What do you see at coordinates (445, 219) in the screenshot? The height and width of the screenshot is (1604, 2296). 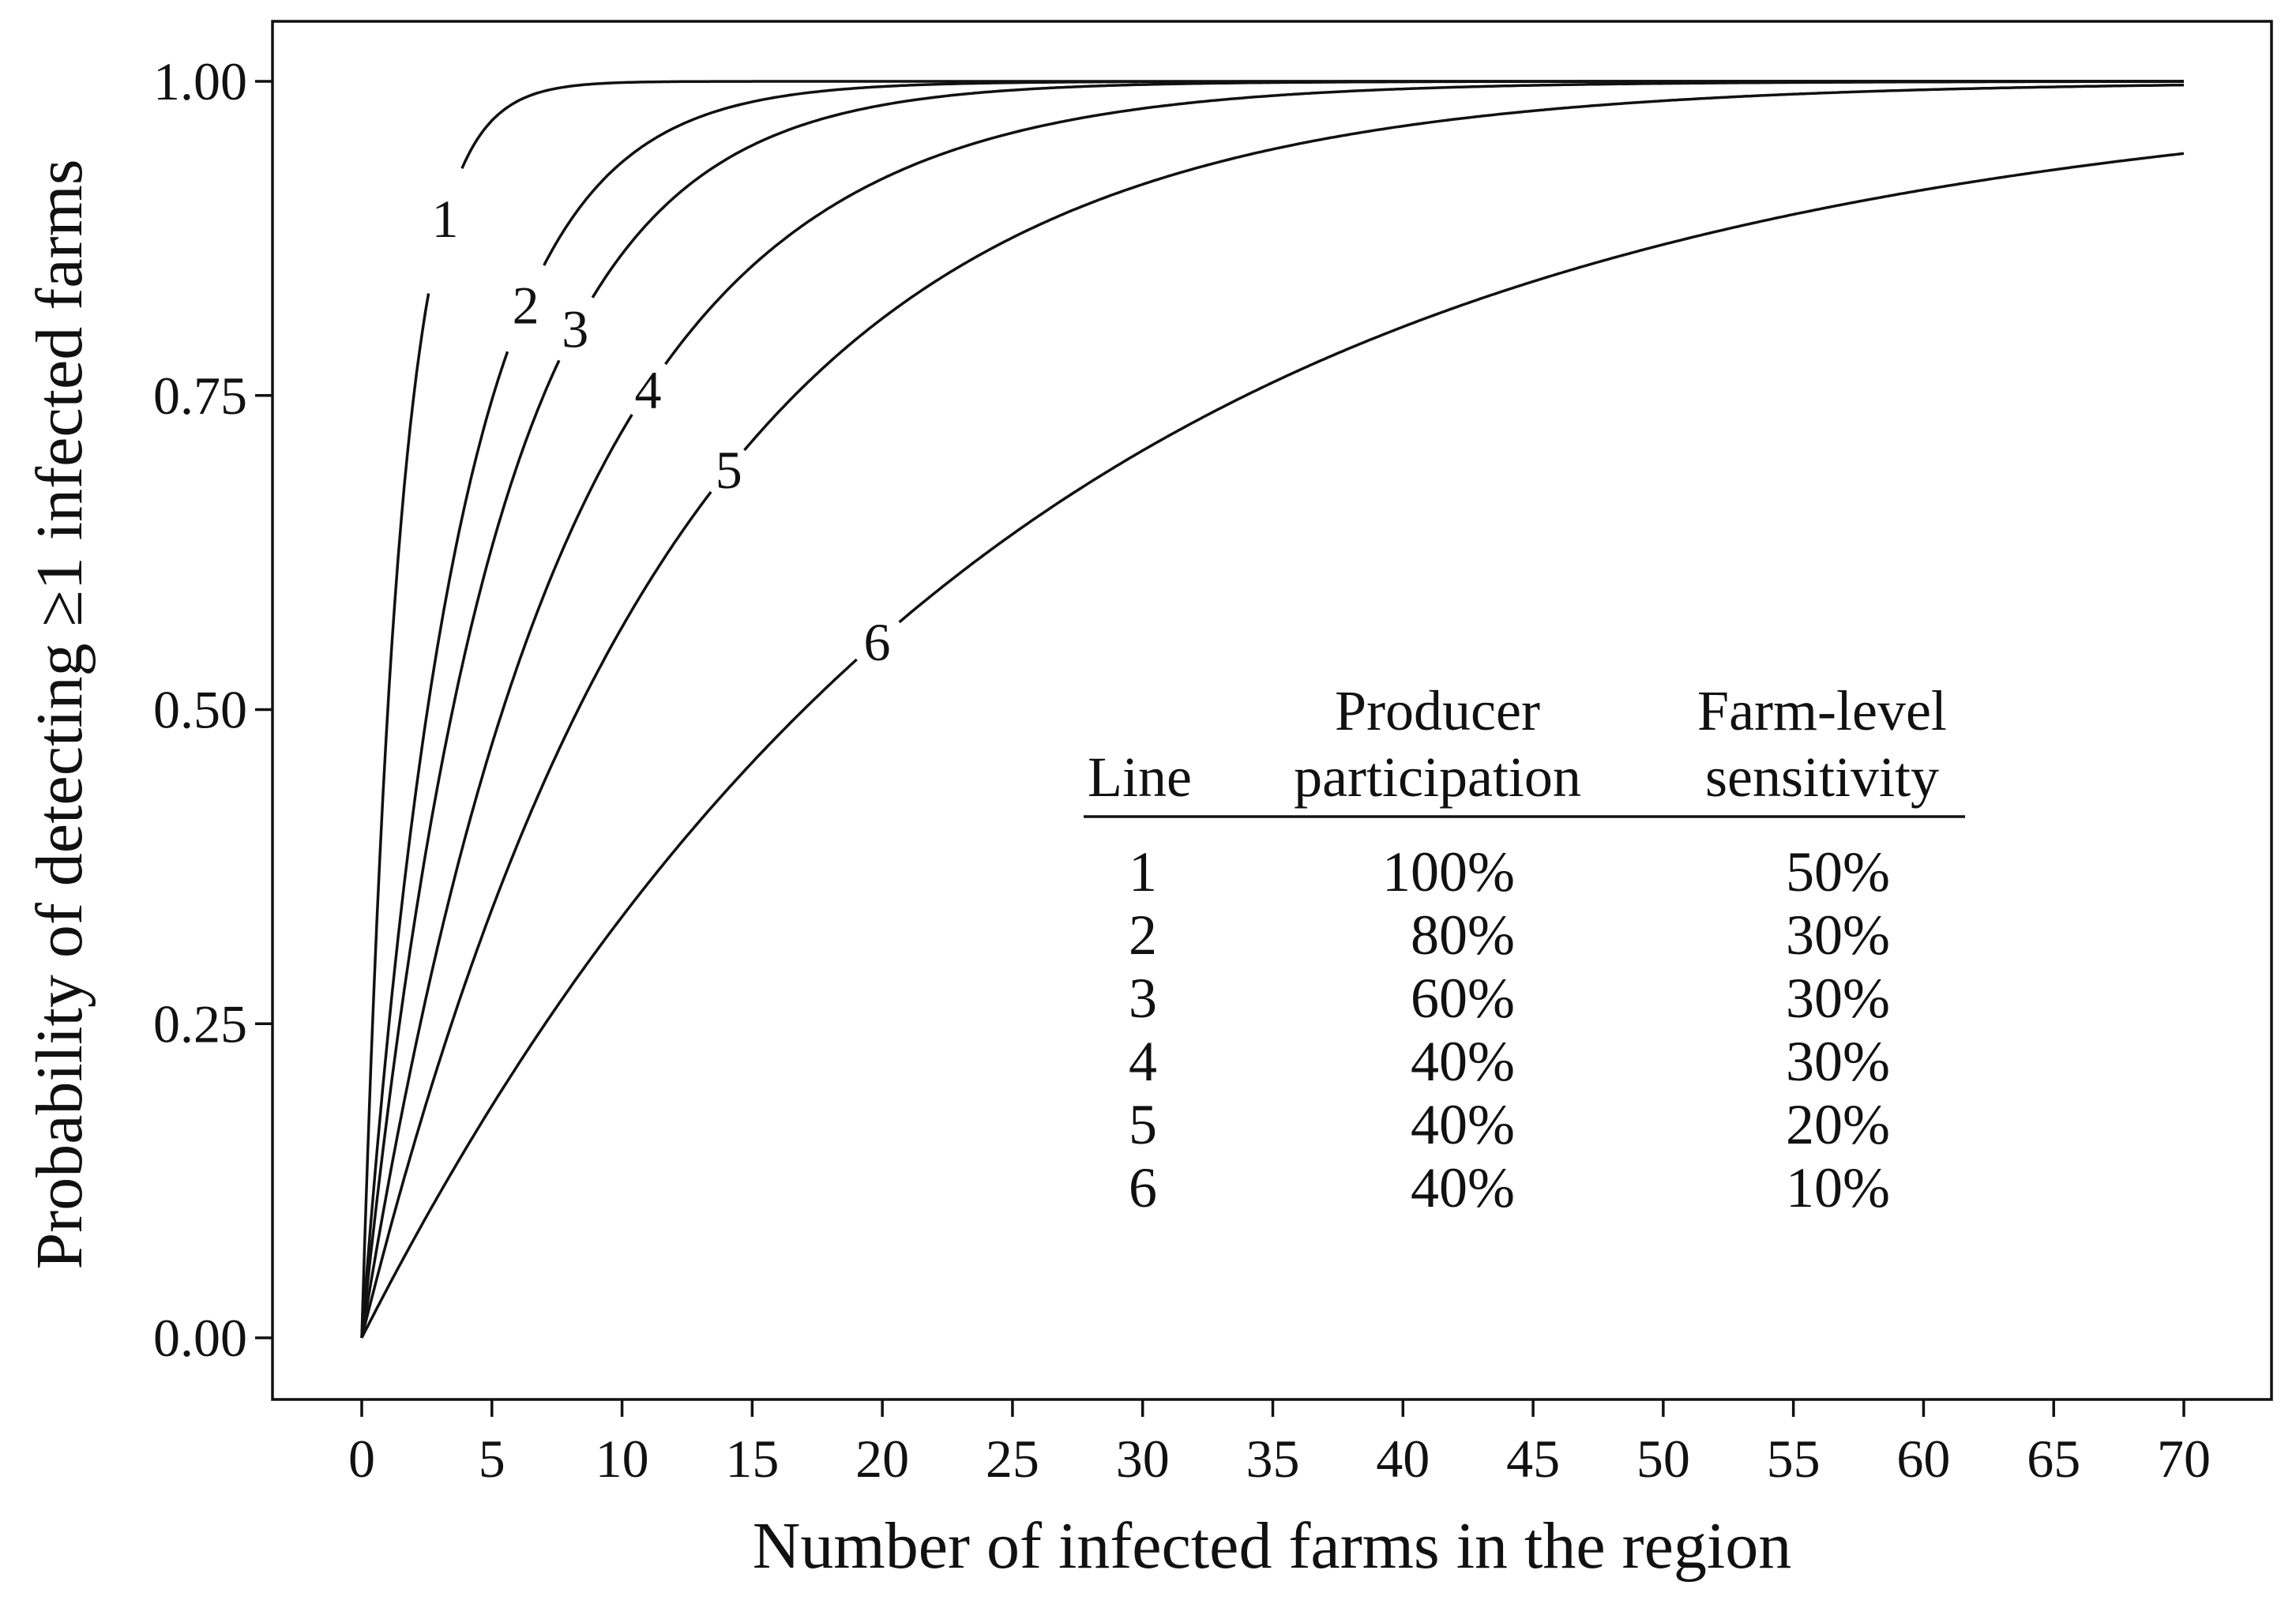 I see `series-label-1: 1` at bounding box center [445, 219].